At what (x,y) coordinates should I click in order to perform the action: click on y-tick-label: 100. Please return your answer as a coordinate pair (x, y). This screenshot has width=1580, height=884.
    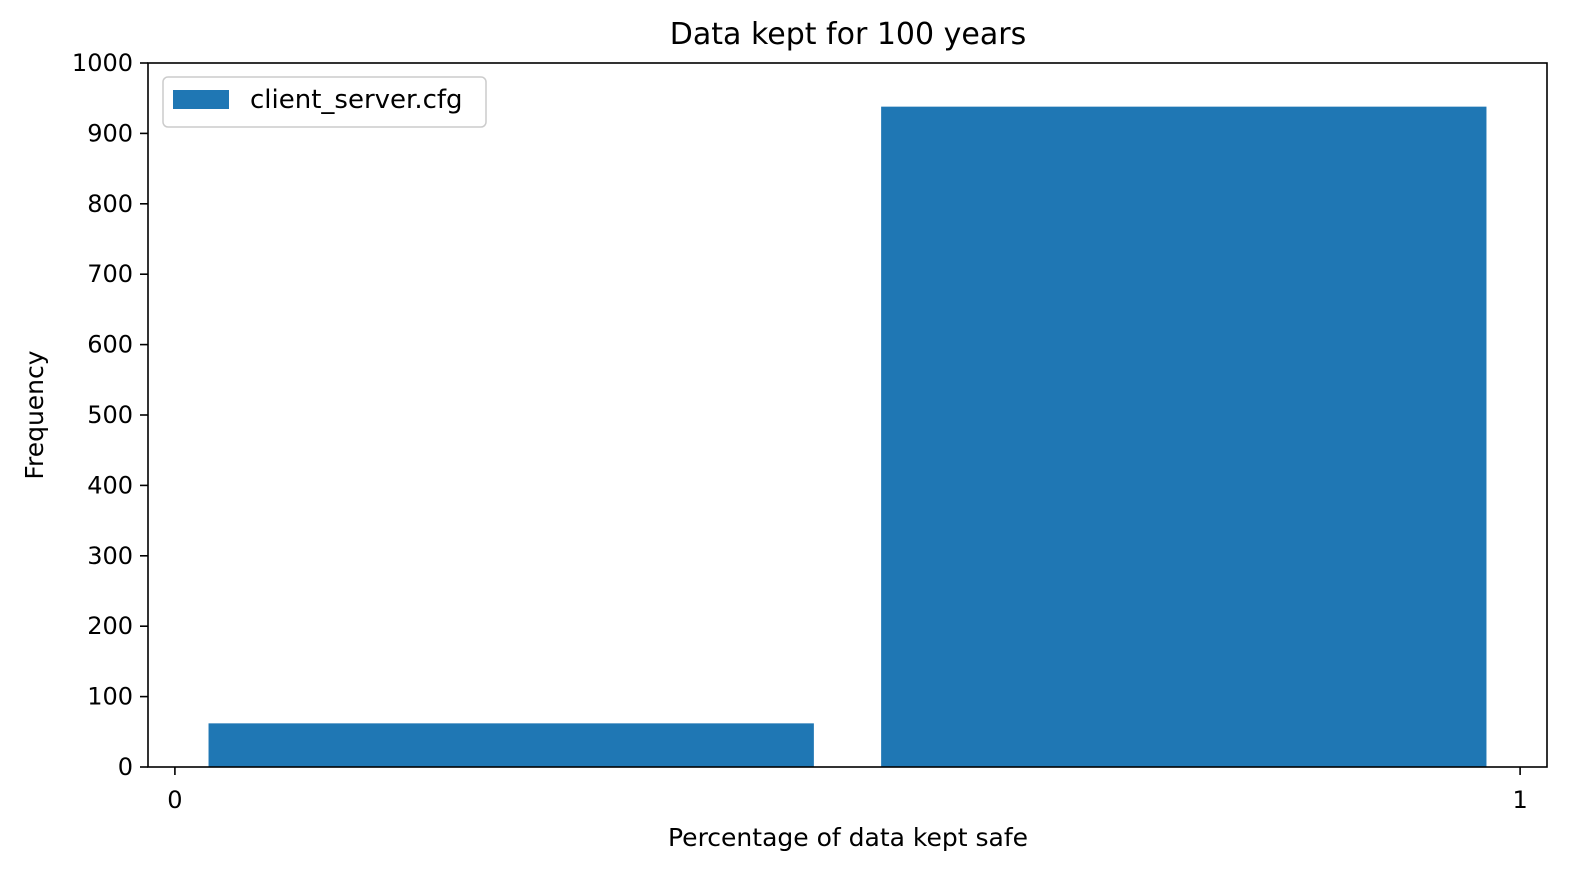
    Looking at the image, I should click on (110, 697).